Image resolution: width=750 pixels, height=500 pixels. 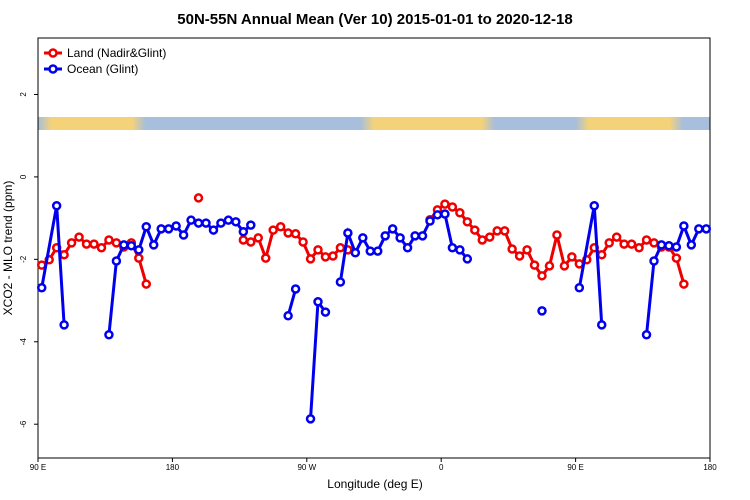 I want to click on legend-label: Land (Nadir&Glint), so click(x=116, y=53).